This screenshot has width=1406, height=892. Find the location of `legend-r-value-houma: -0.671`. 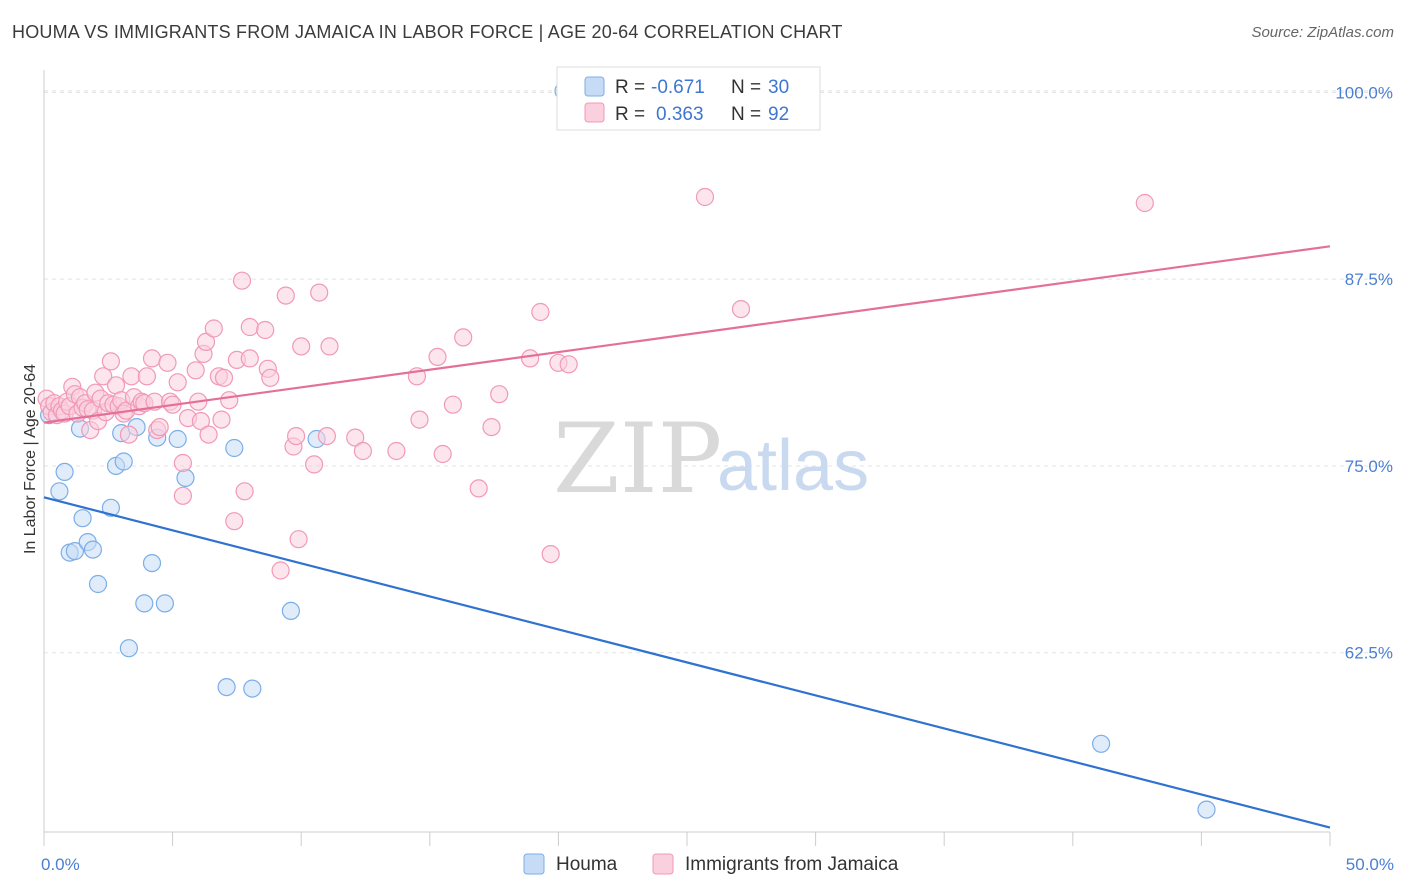

legend-r-value-houma: -0.671 is located at coordinates (678, 87).